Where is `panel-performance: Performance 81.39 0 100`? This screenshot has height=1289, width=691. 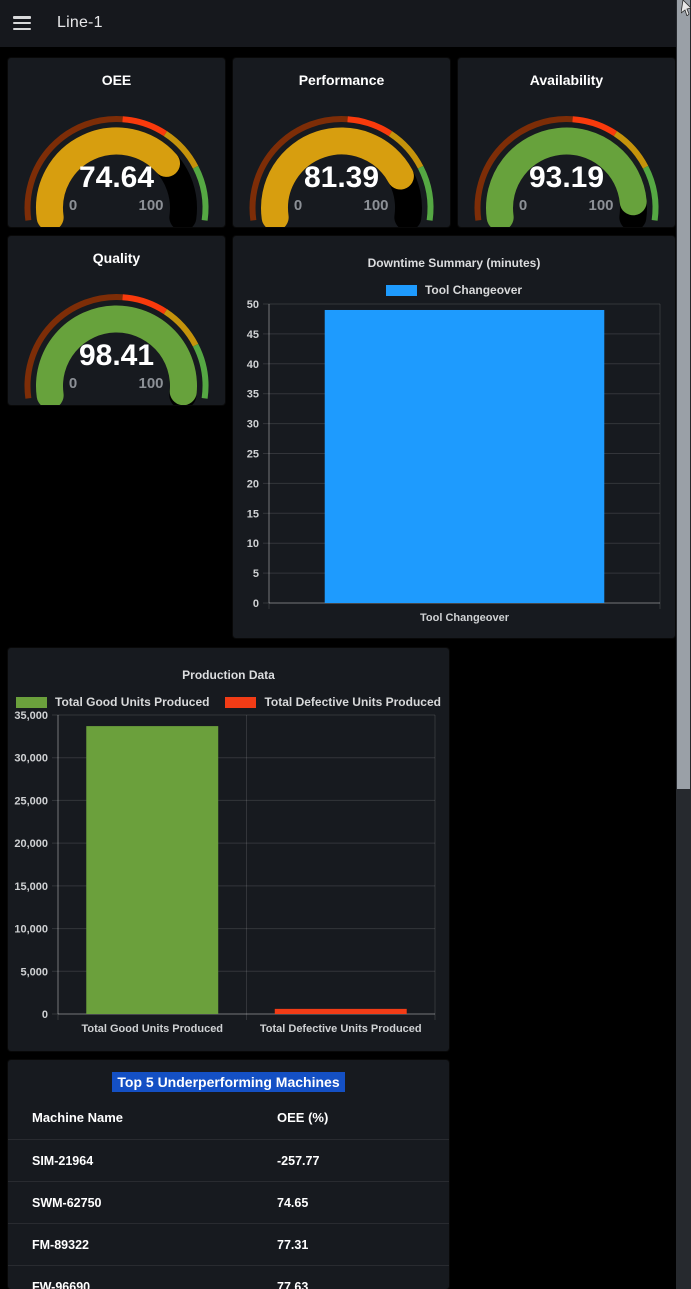 panel-performance: Performance 81.39 0 100 is located at coordinates (341, 142).